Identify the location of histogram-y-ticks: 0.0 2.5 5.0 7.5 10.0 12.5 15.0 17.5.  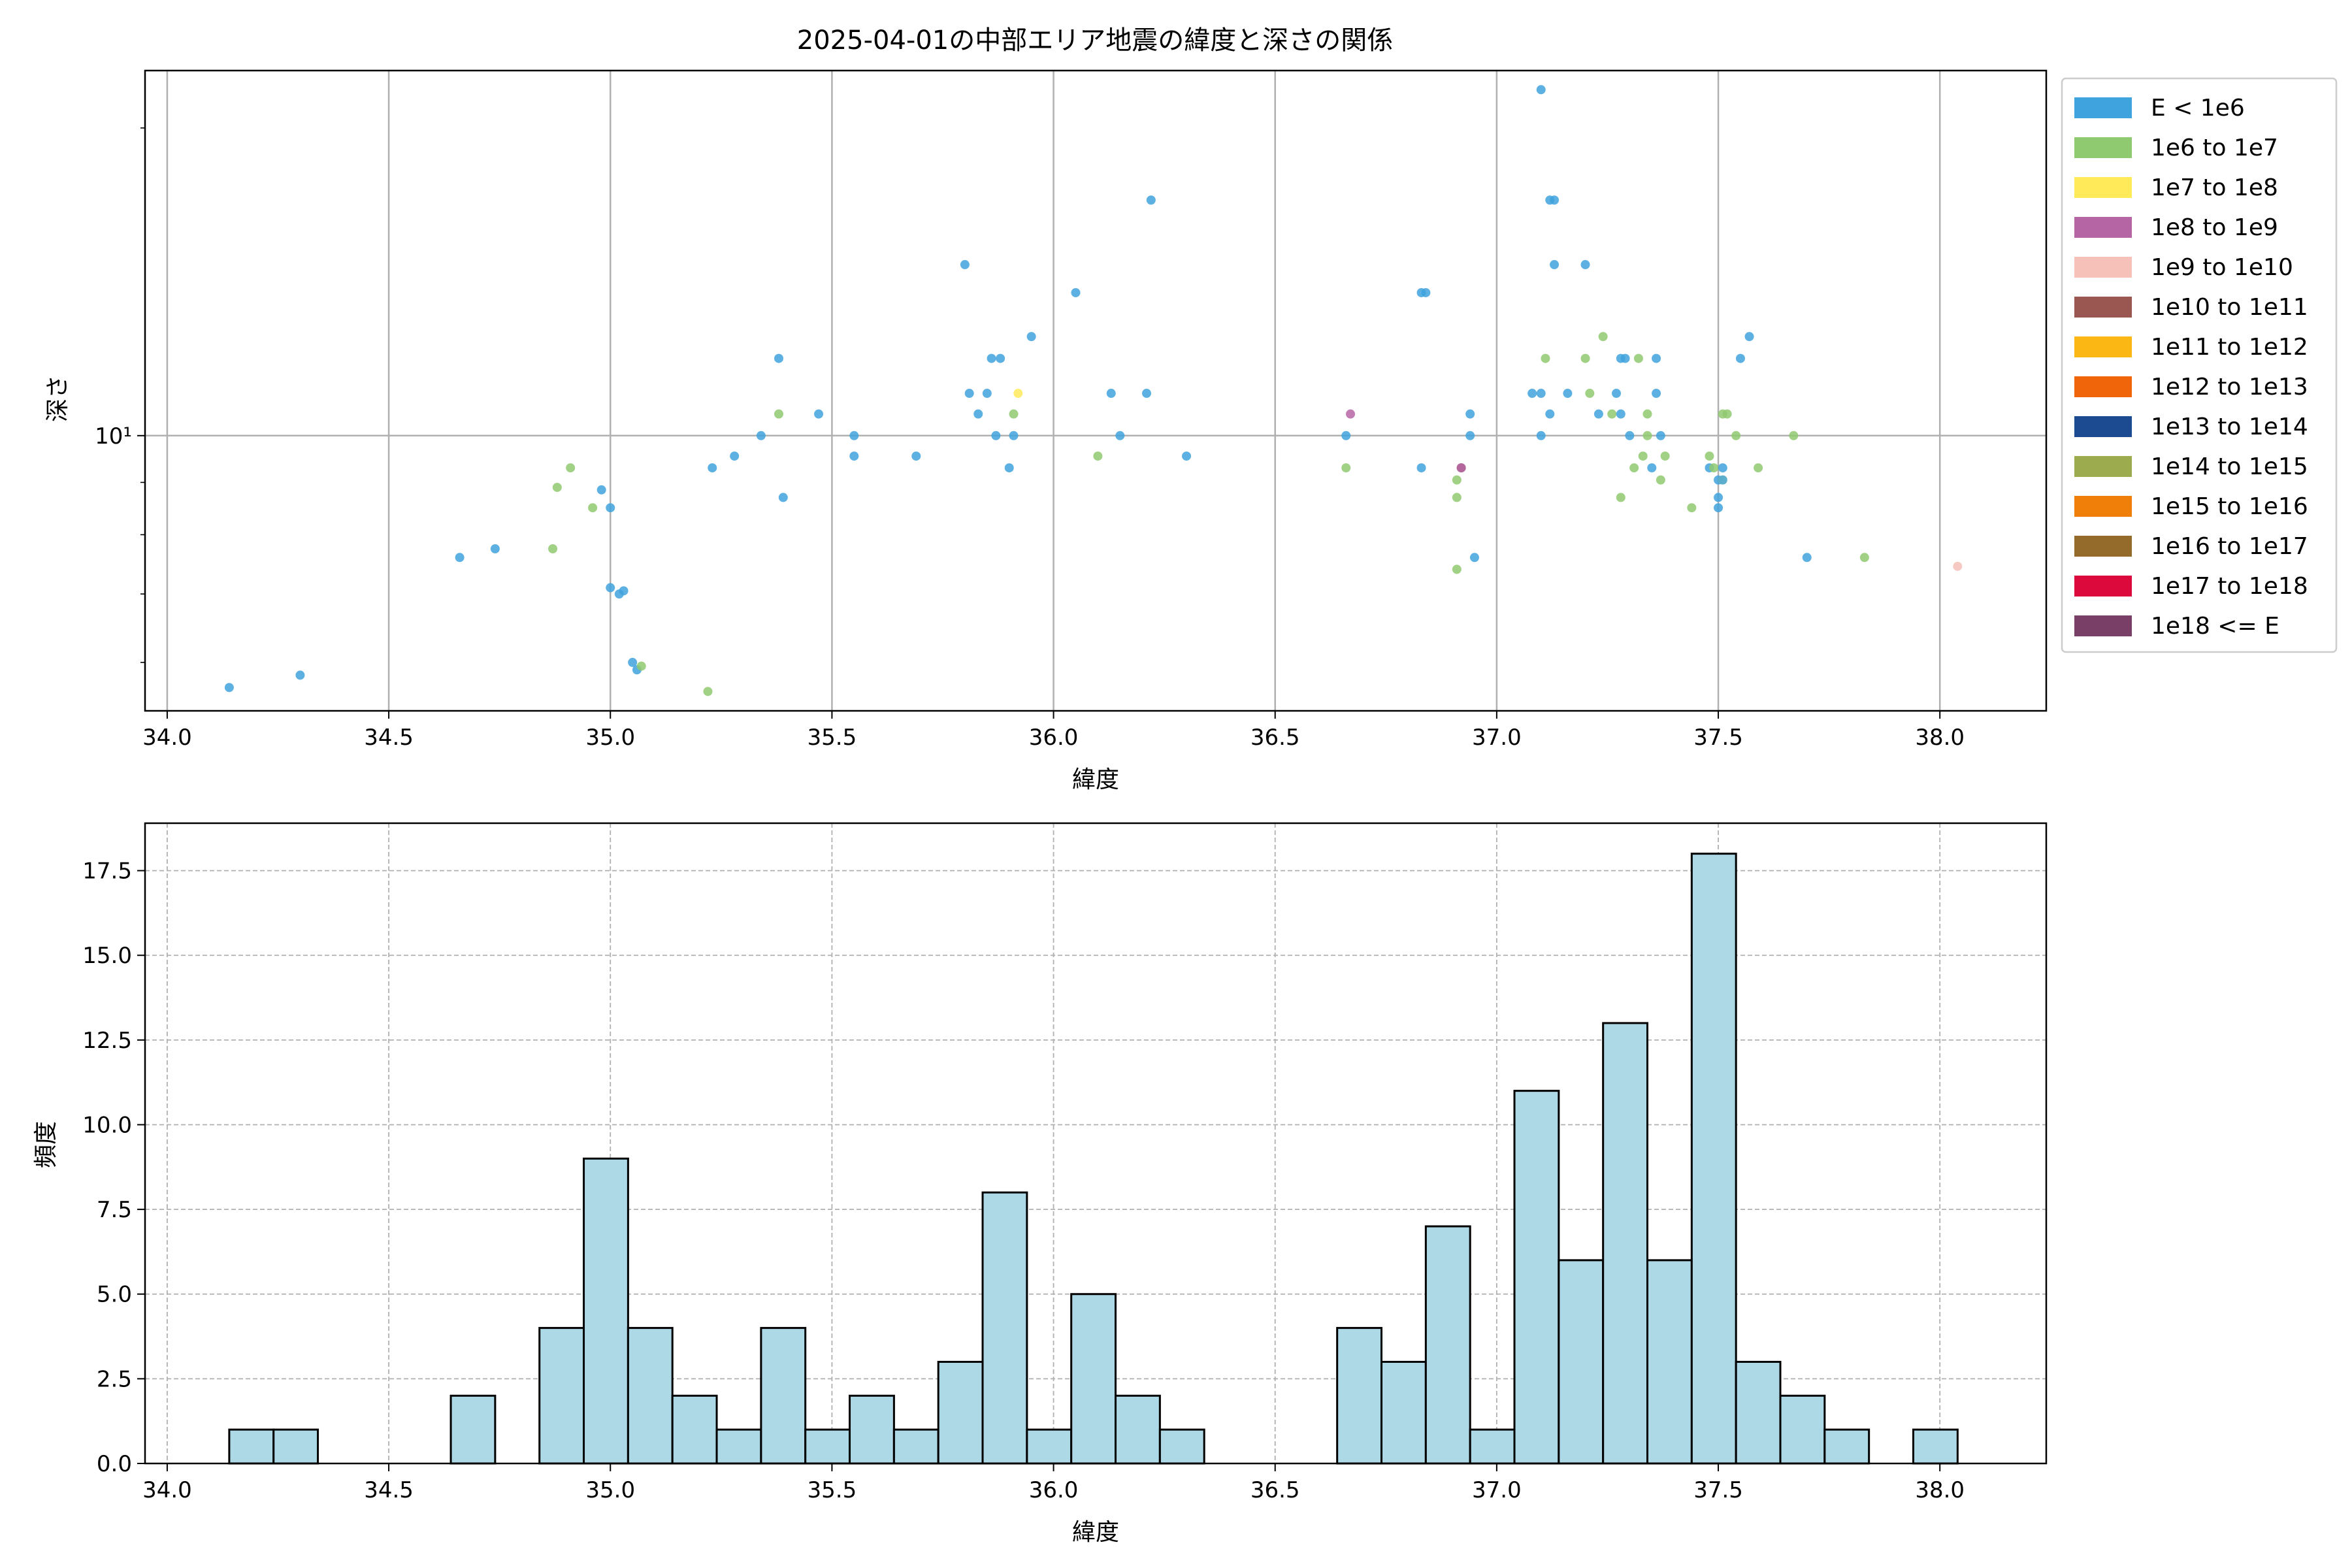
(113, 1167).